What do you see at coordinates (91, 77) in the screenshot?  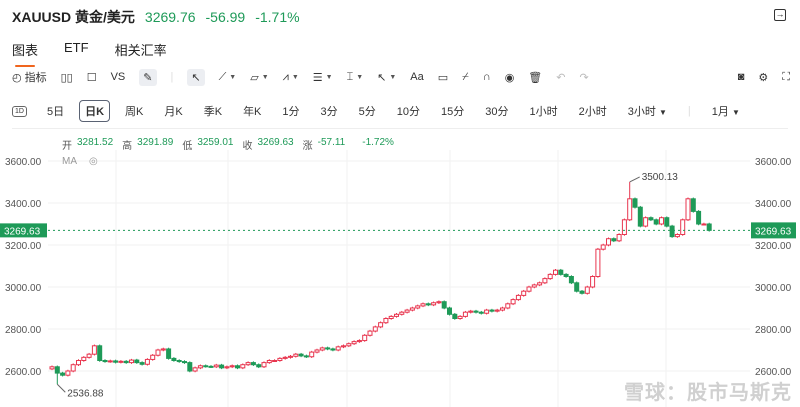 I see `square-icon: ☐` at bounding box center [91, 77].